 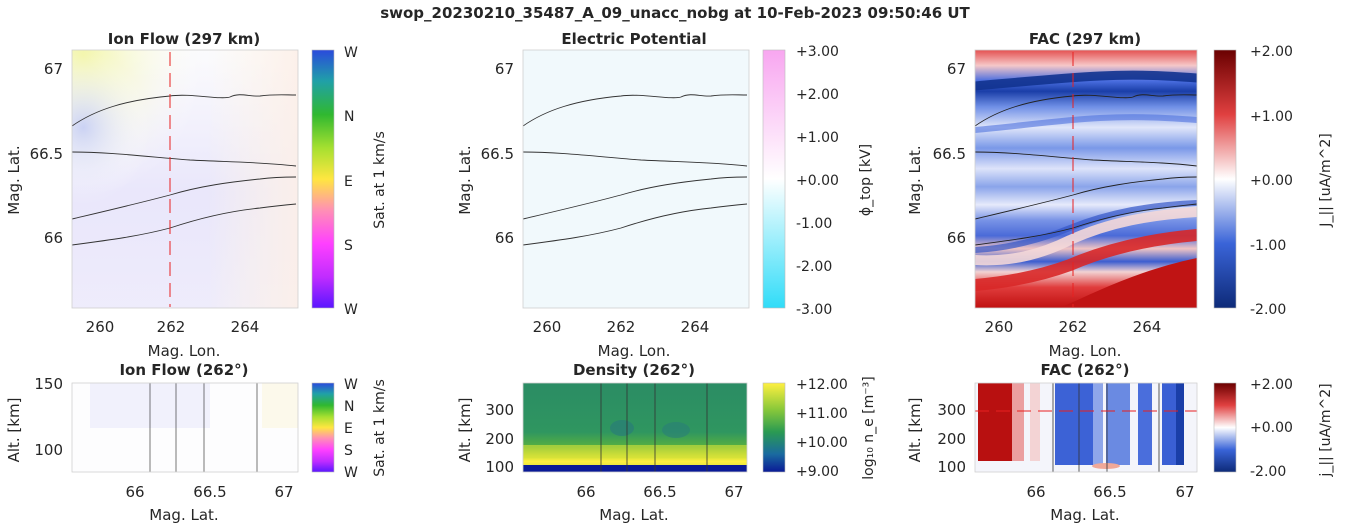 I want to click on colorbar-label: j_|| [uA/m^2], so click(x=1326, y=430).